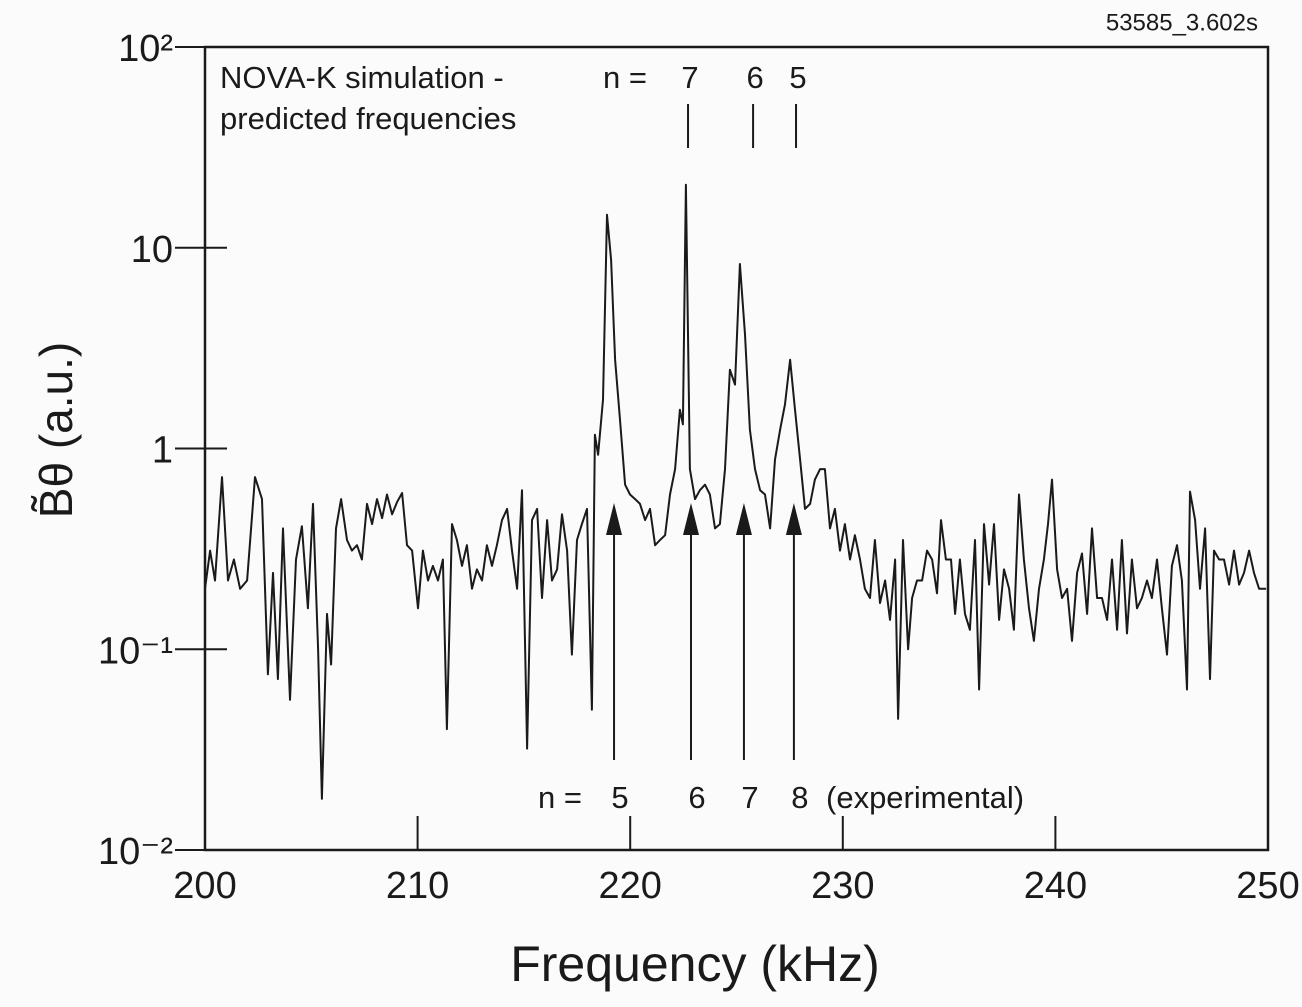 This screenshot has width=1302, height=1007. What do you see at coordinates (204, 886) in the screenshot?
I see `x-tick-label: 200` at bounding box center [204, 886].